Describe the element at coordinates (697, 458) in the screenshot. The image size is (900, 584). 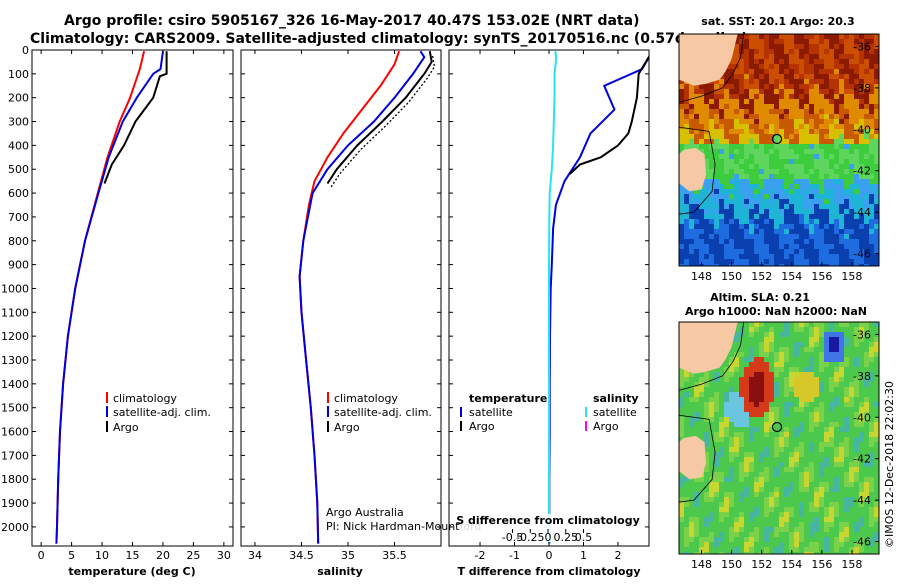
I see `shelf-contour` at that location.